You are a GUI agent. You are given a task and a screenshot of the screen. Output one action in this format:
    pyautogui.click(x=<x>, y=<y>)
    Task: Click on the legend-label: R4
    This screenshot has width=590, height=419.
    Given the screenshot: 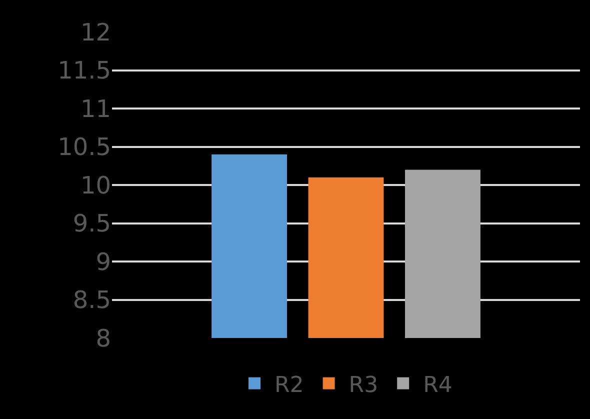 What is the action you would take?
    pyautogui.click(x=437, y=385)
    